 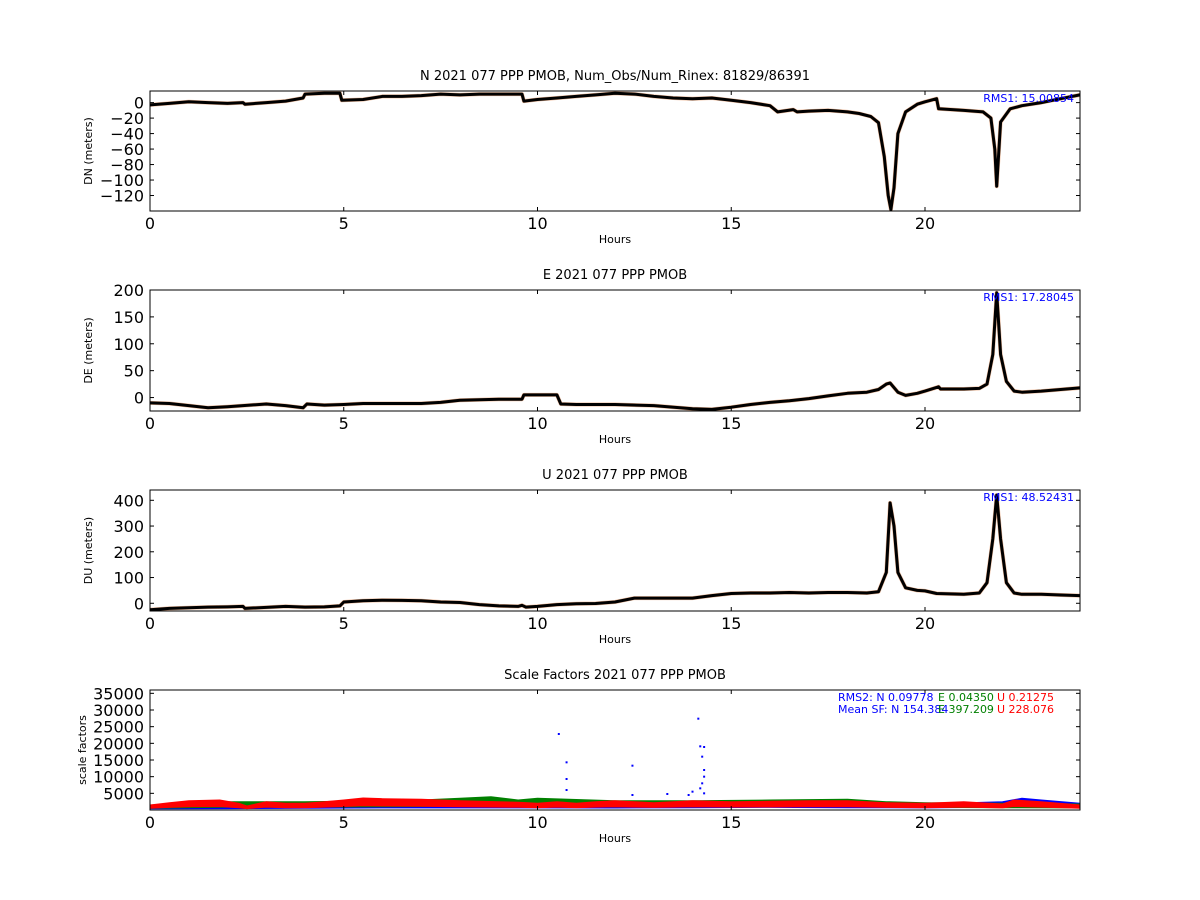 What do you see at coordinates (615, 675) in the screenshot?
I see `chart-title: Scale Factors 2021 077 PPP PMOB` at bounding box center [615, 675].